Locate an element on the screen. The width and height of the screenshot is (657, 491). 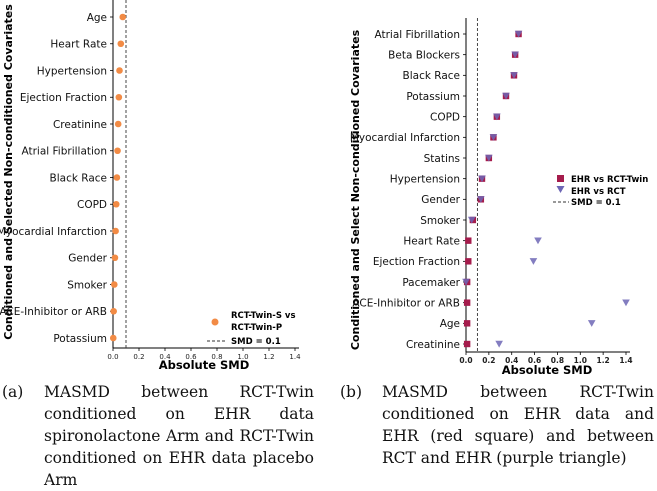
point-ehr-vs-rct-ace-inhibitor-or-arb is located at coordinates (626, 303).